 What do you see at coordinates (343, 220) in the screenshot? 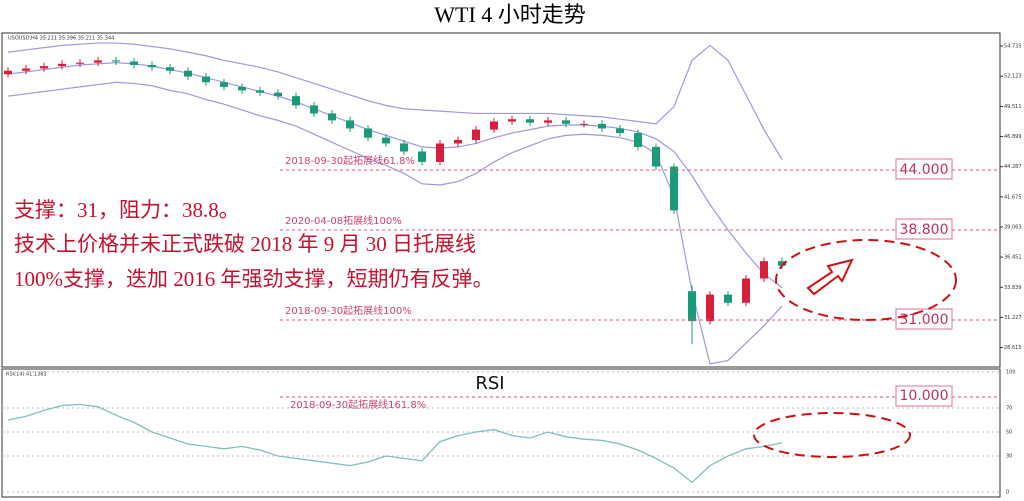
I see `level-text: 2020-04-08拓展线100%` at bounding box center [343, 220].